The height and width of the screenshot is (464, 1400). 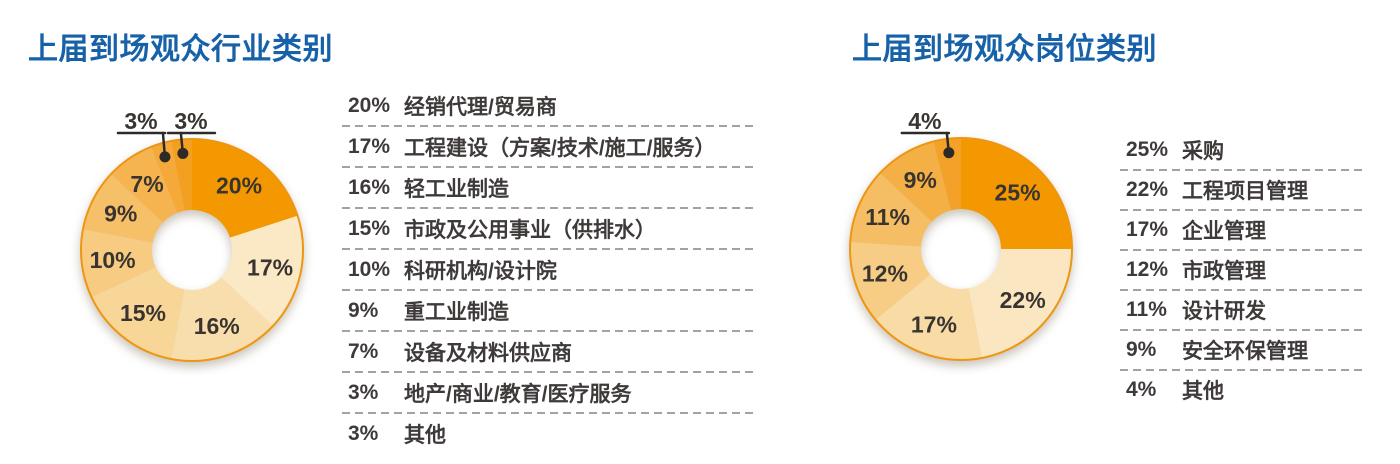 I want to click on legend-label: 设计研发, so click(x=1224, y=311).